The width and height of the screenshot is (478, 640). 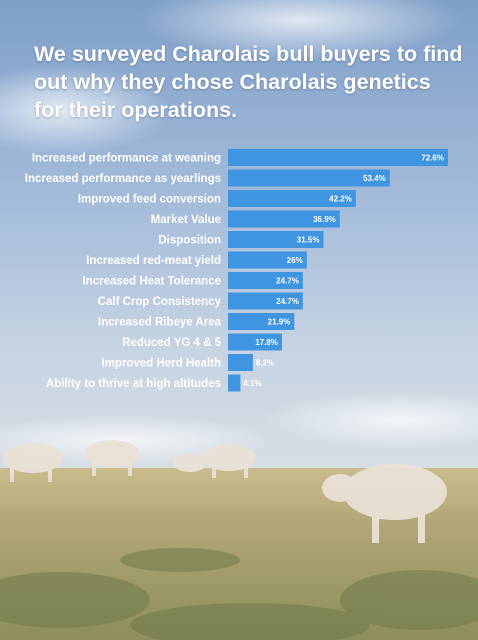 I want to click on category-label: Increased Heat Tolerance, so click(x=152, y=282).